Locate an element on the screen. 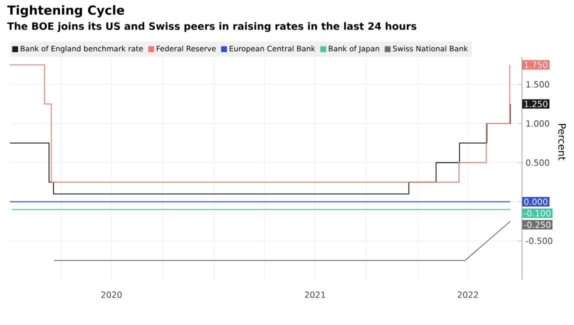 The image size is (574, 325). y-tick-label: -0.500 is located at coordinates (539, 241).